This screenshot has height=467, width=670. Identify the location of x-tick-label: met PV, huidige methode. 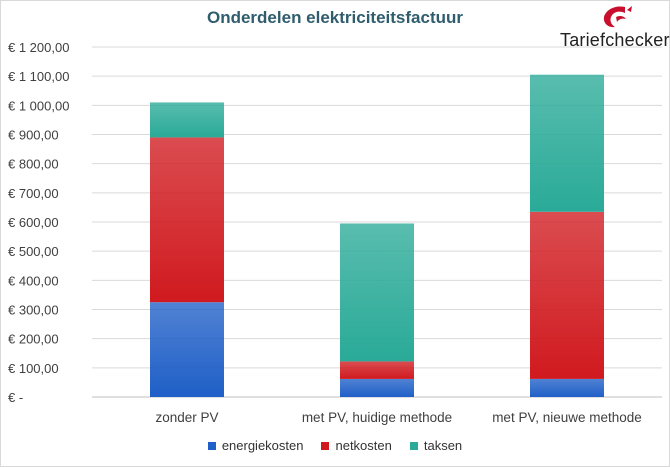
(377, 417).